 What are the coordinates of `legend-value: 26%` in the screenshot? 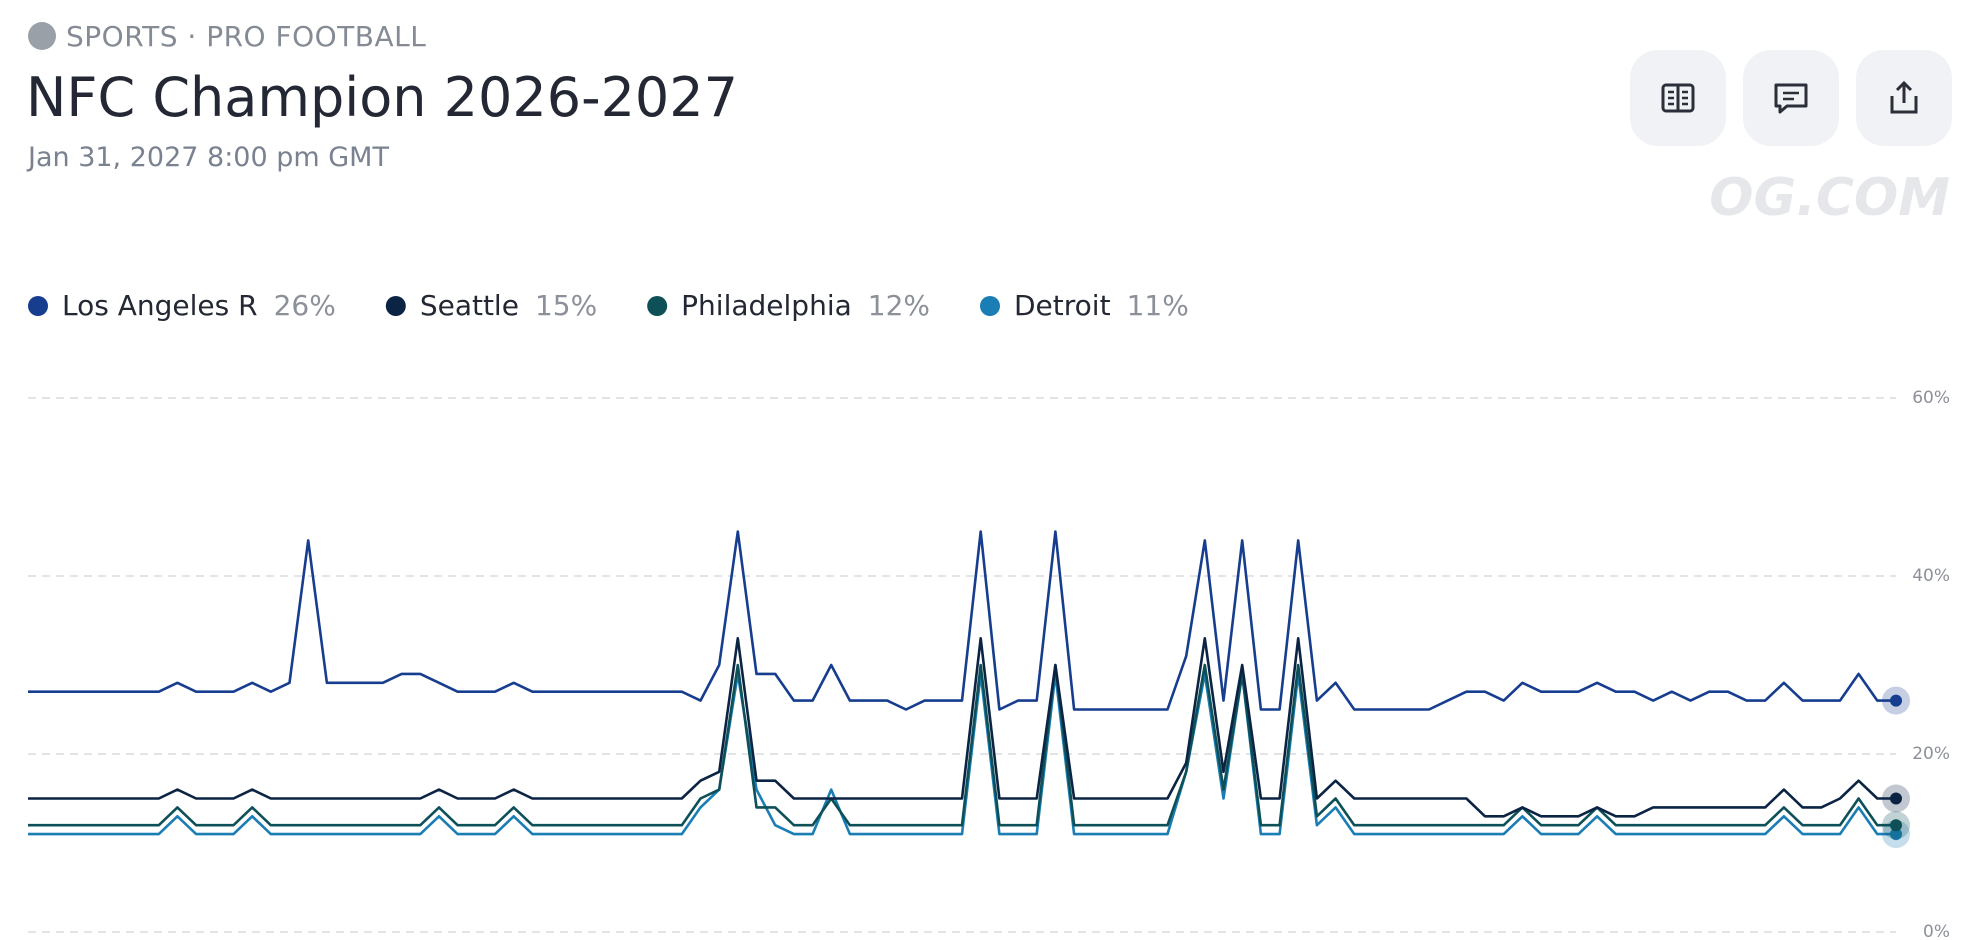 It's located at (305, 305).